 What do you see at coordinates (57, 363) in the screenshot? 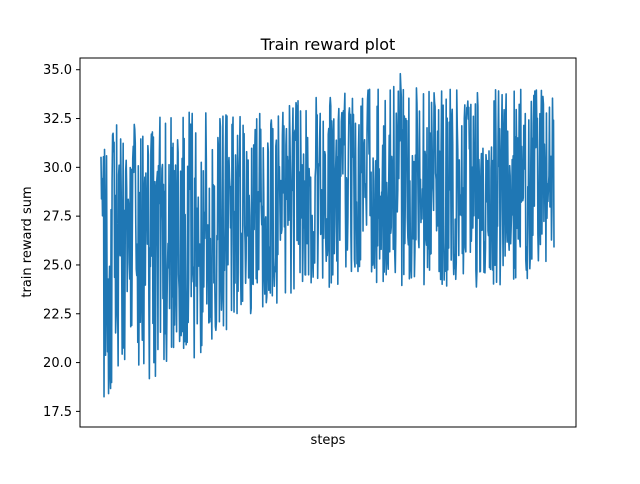
I see `y-tick-label-1: 20.0` at bounding box center [57, 363].